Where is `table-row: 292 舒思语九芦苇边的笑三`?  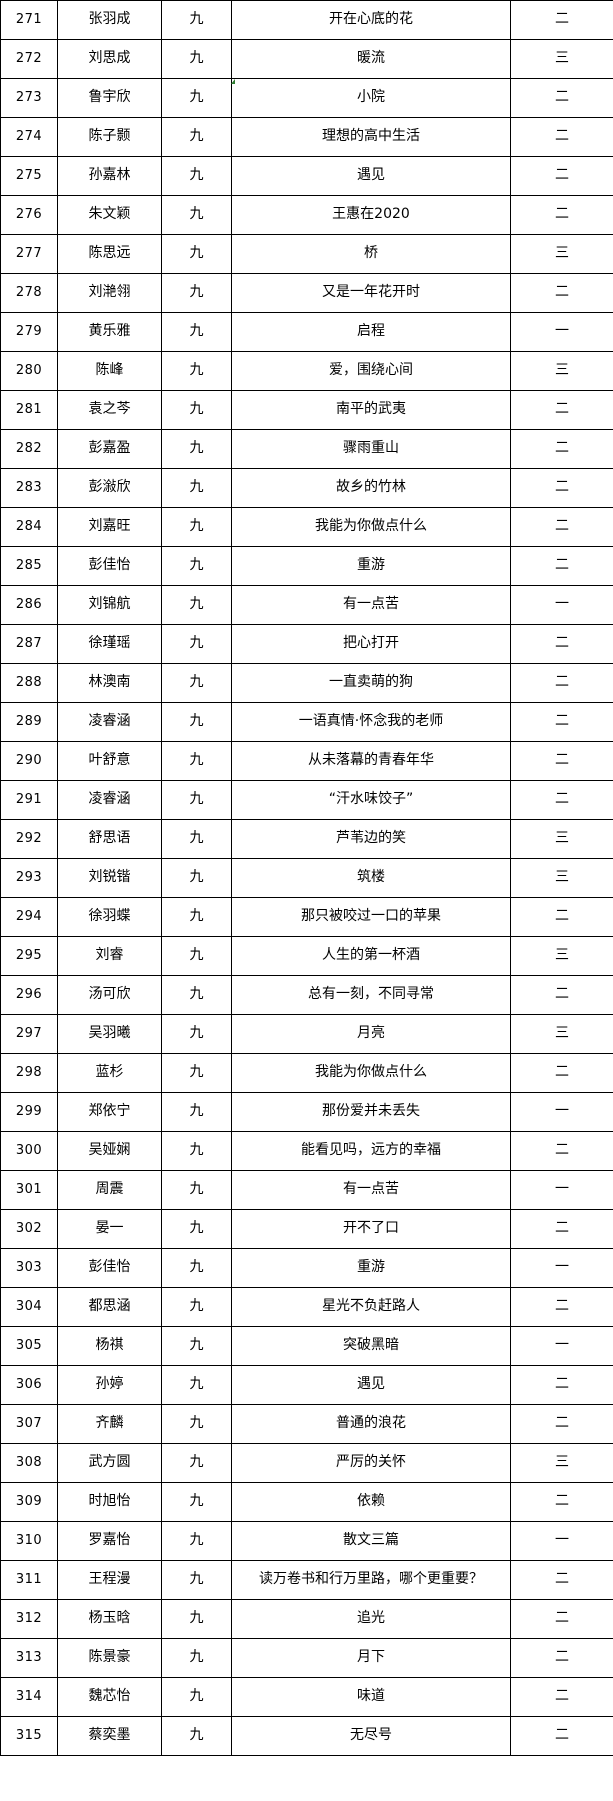
table-row: 292 舒思语九芦苇边的笑三 is located at coordinates (306, 839).